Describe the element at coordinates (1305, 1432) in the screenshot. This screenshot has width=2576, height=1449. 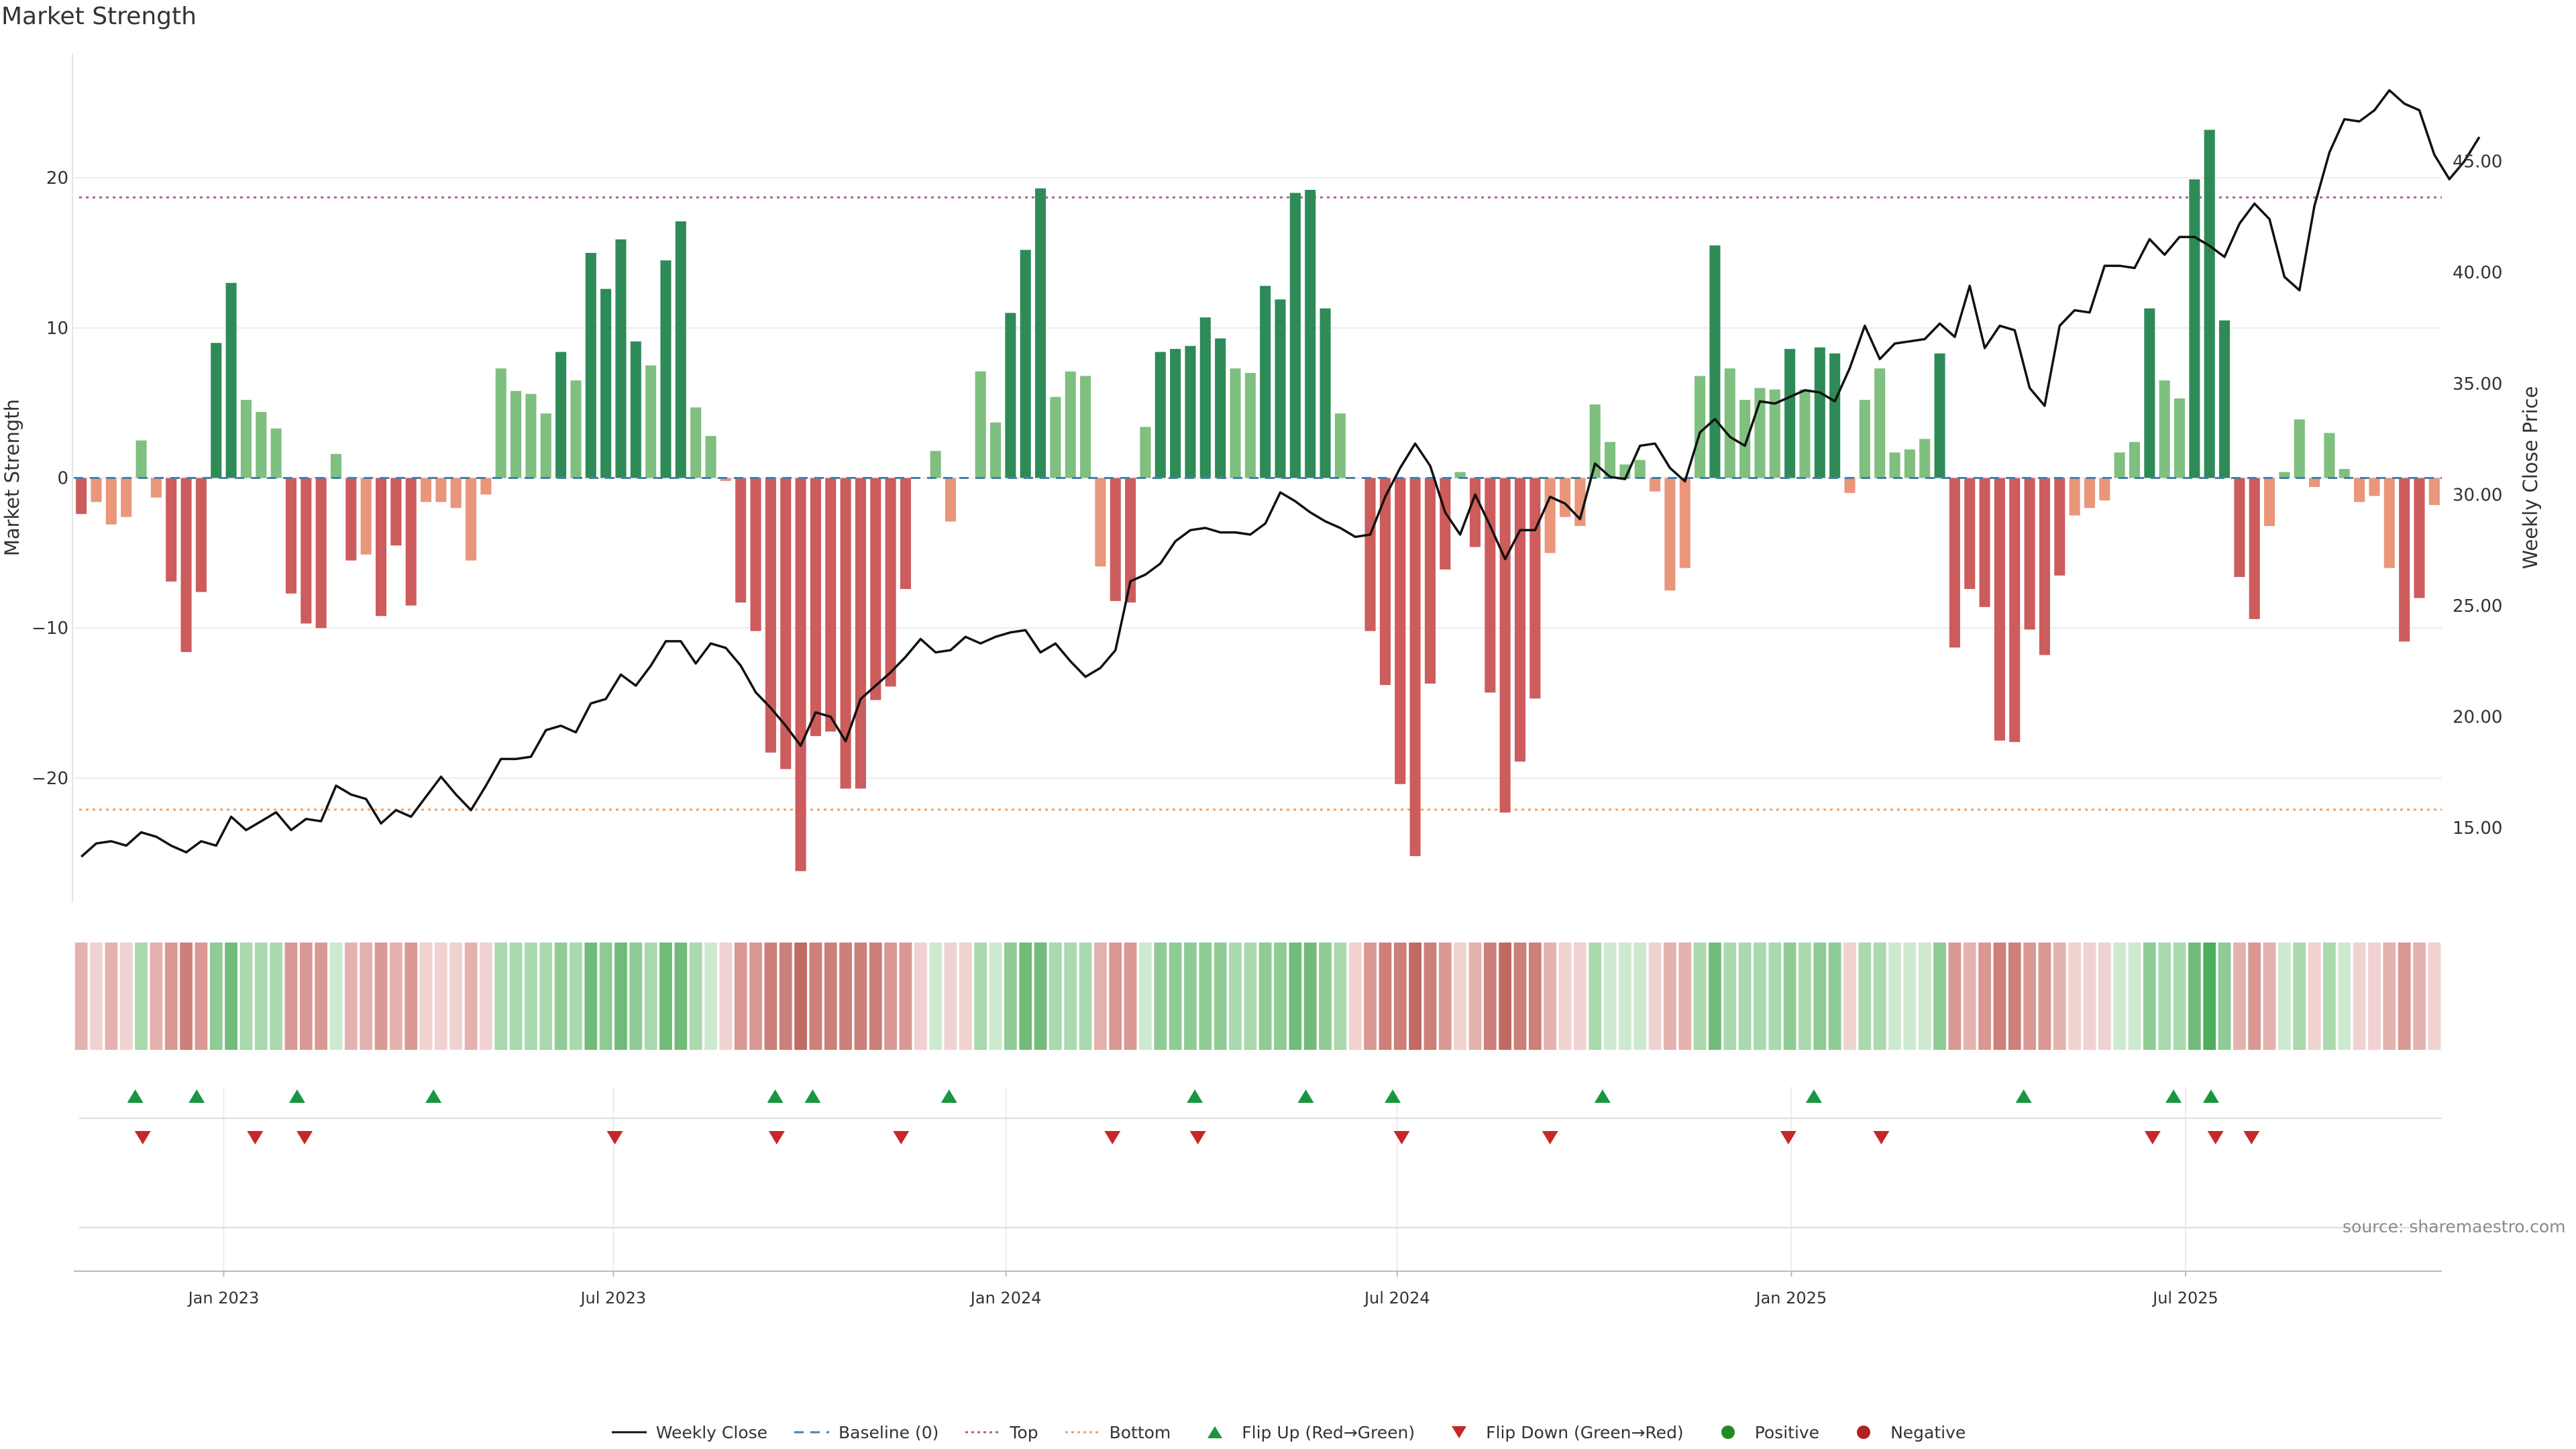
I see `legend-item: Flip Up (Red→Green)` at that location.